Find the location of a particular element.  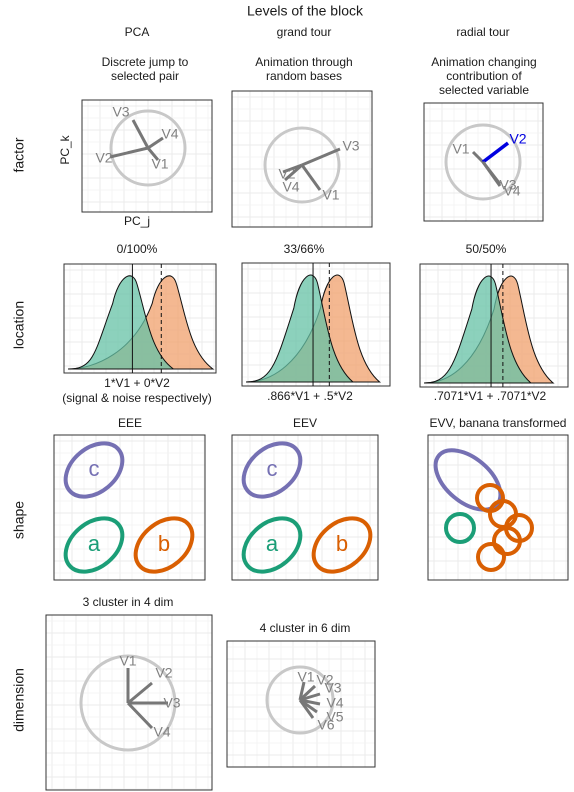

panel-subtitle: selected pair is located at coordinates (145, 76).